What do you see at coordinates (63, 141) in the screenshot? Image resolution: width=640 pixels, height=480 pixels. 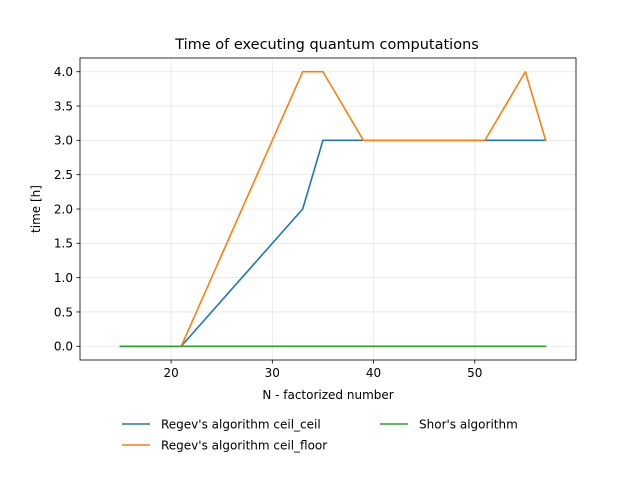 I see `y-tick-label: 3.0` at bounding box center [63, 141].